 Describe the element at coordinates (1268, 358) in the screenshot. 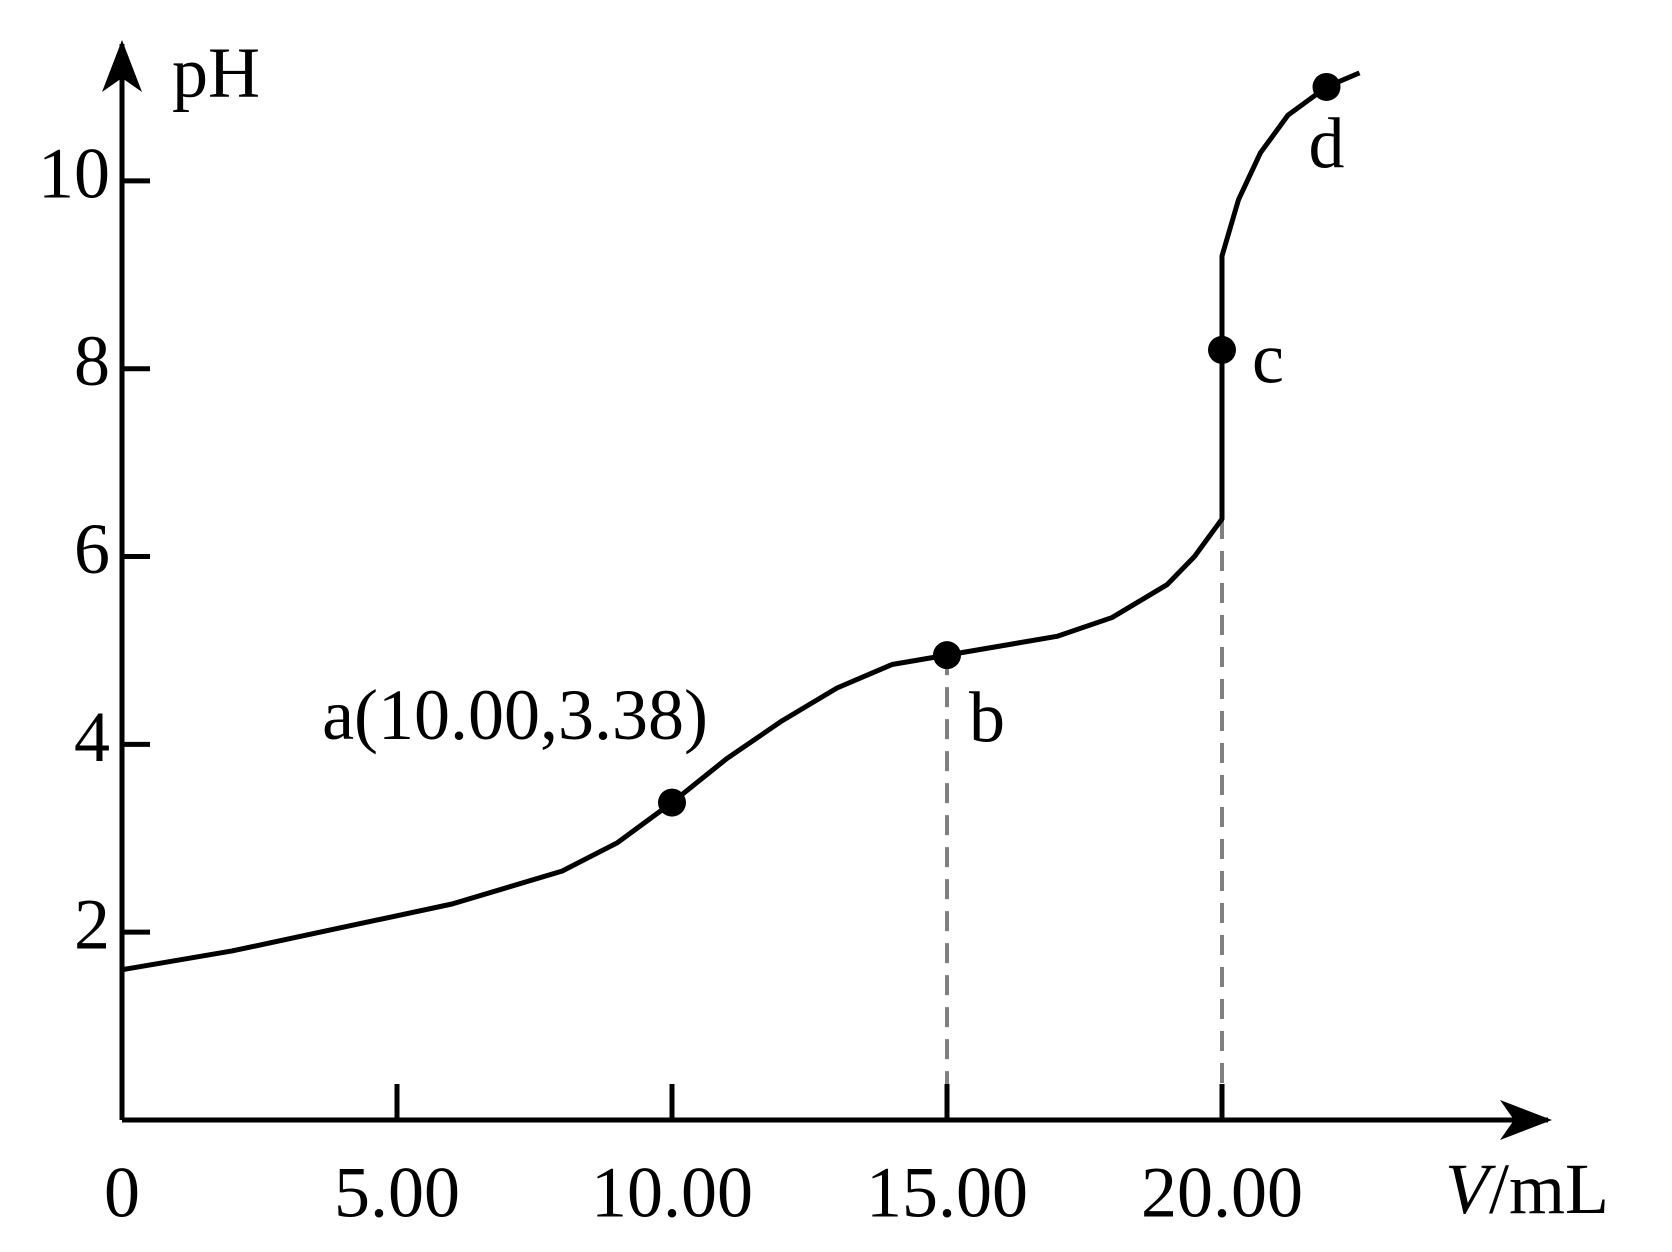

I see `point-label: c` at that location.